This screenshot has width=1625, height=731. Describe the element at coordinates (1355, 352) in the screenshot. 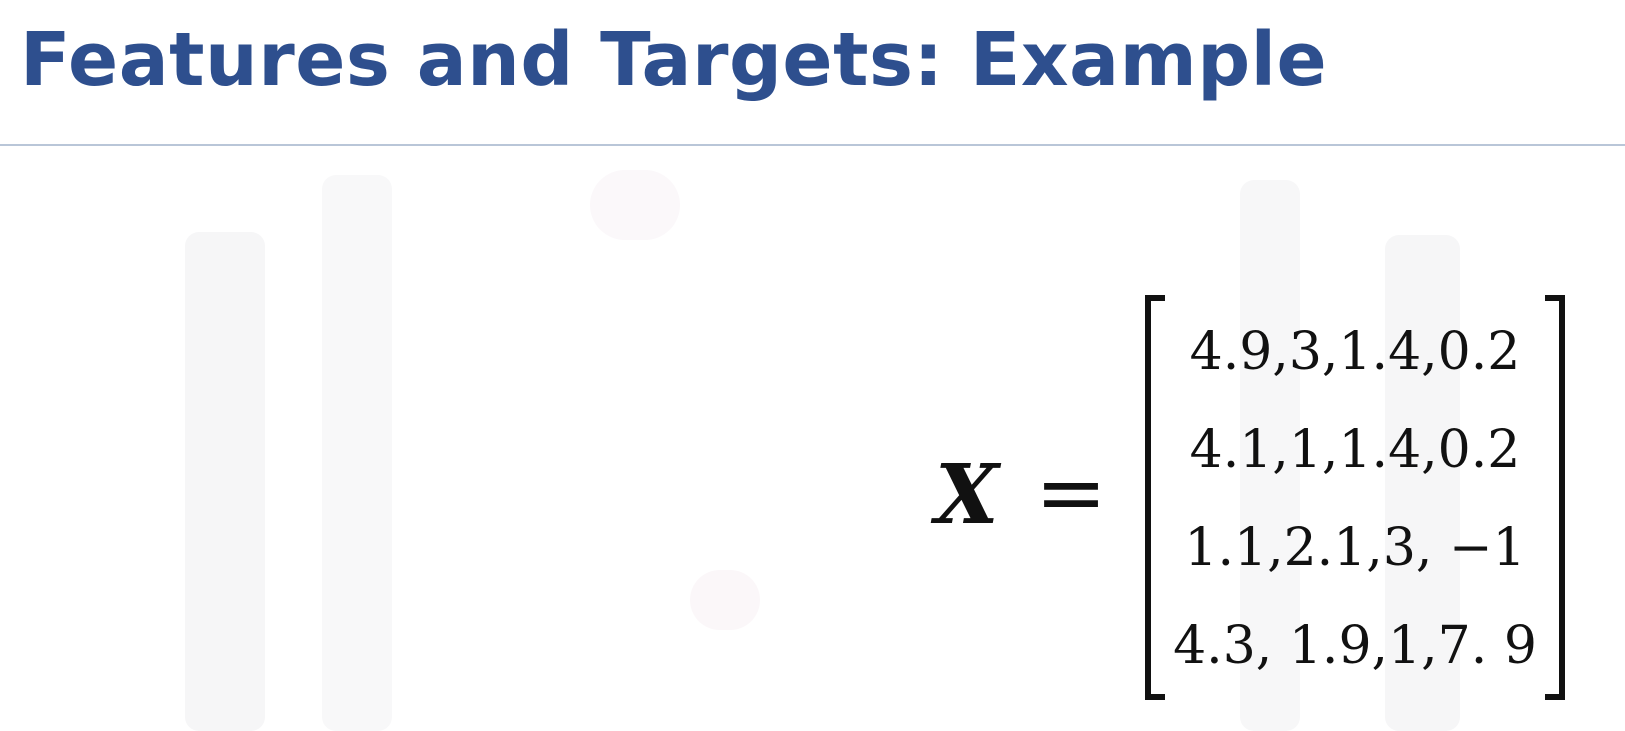

I see `matrix-row: 4.9,3,1.4,0.2` at that location.